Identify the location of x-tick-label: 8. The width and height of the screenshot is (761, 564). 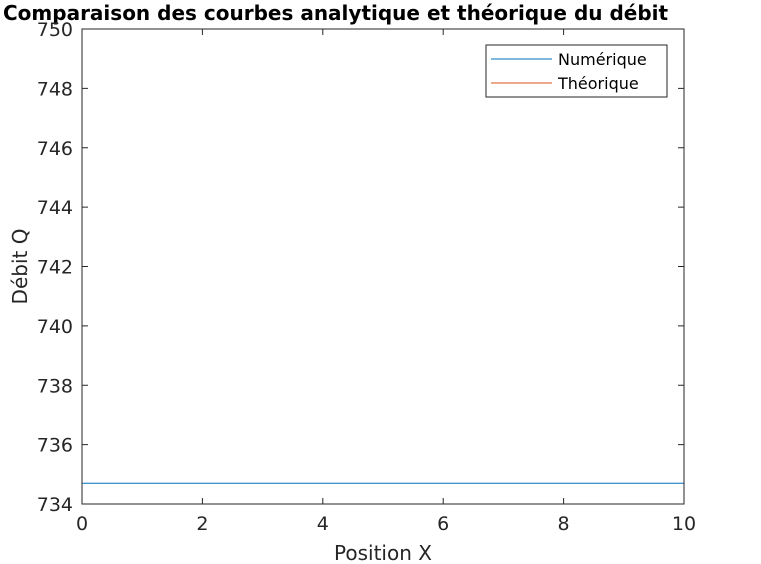
(564, 524).